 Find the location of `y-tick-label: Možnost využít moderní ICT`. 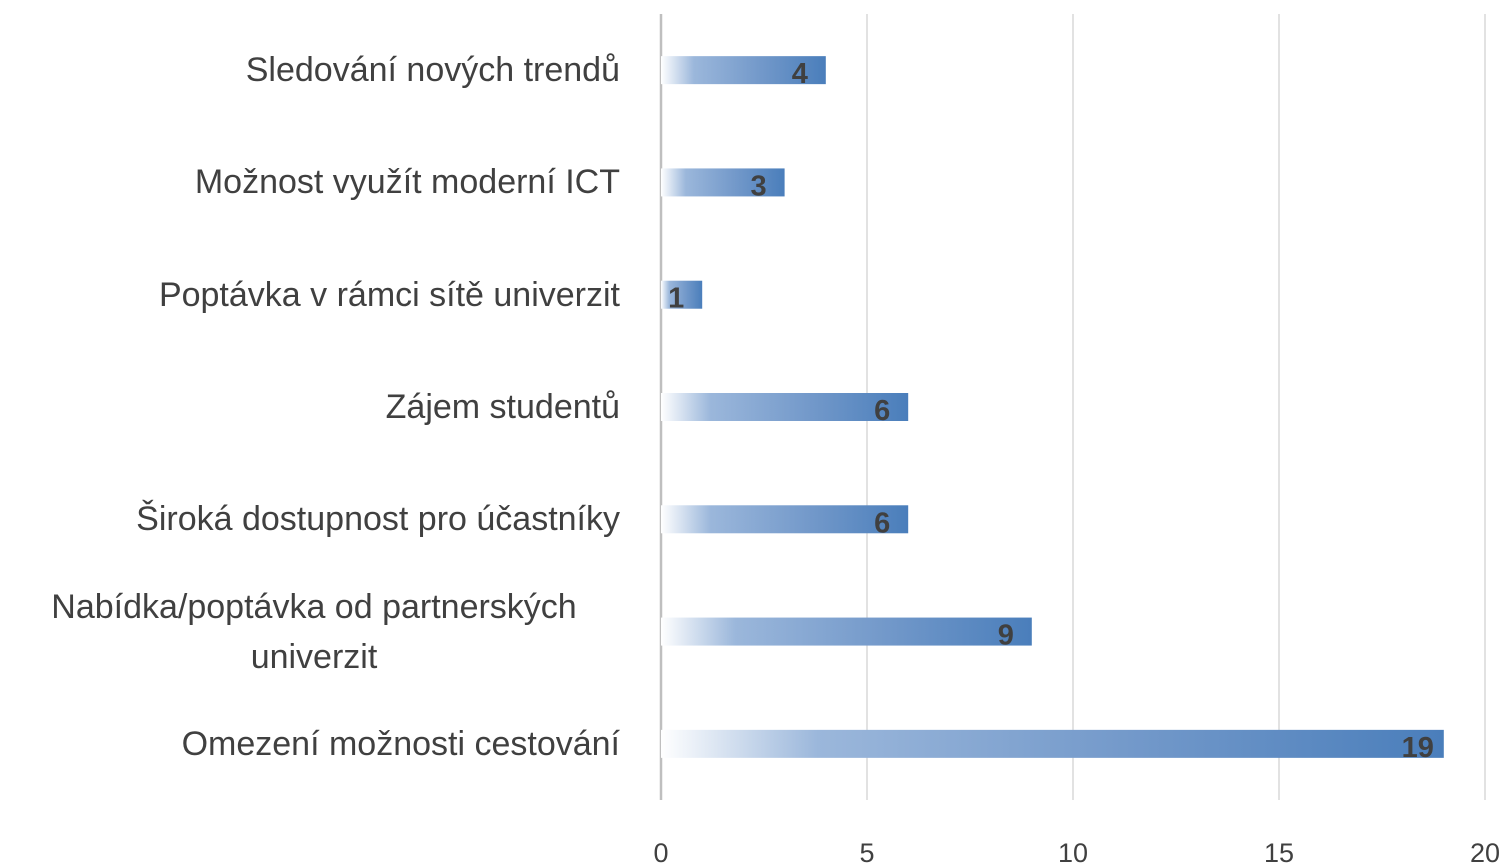

y-tick-label: Možnost využít moderní ICT is located at coordinates (407, 182).